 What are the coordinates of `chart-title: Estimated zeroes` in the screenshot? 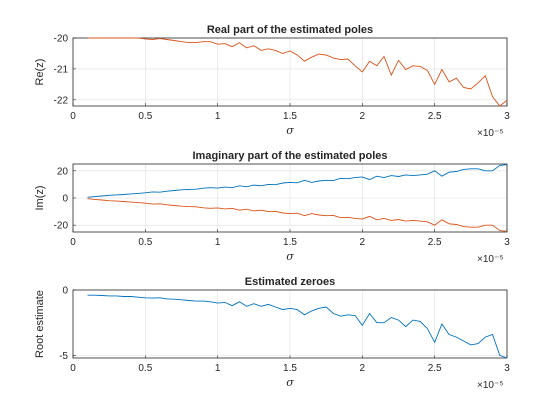 It's located at (290, 282).